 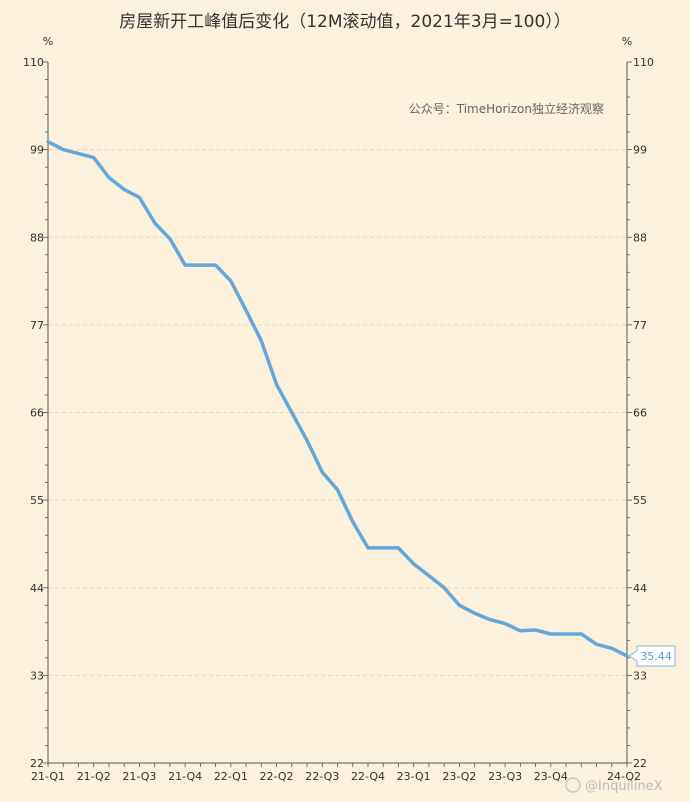 I want to click on x-tick-label: 24-Q2, so click(x=624, y=776).